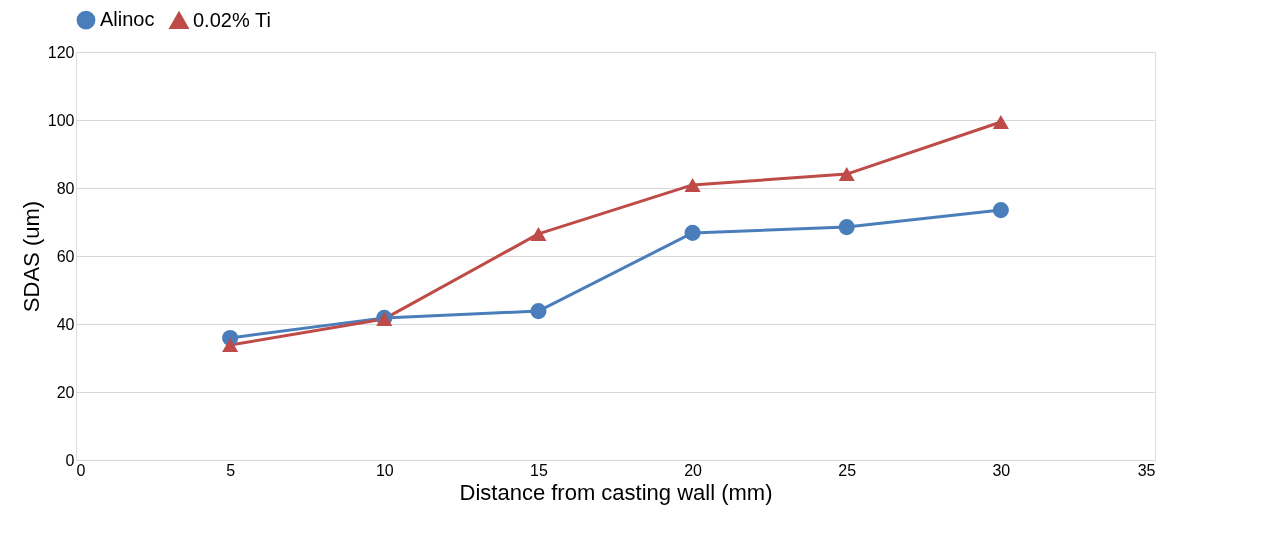  I want to click on y-tick-label: 20, so click(65, 392).